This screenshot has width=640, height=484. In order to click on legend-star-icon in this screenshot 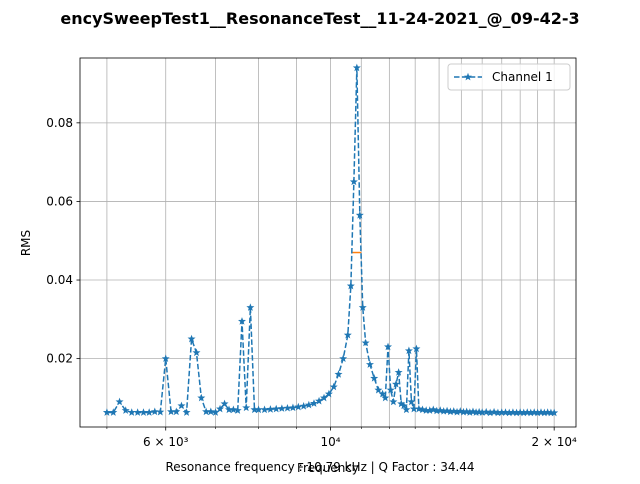, I will do `click(468, 76)`.